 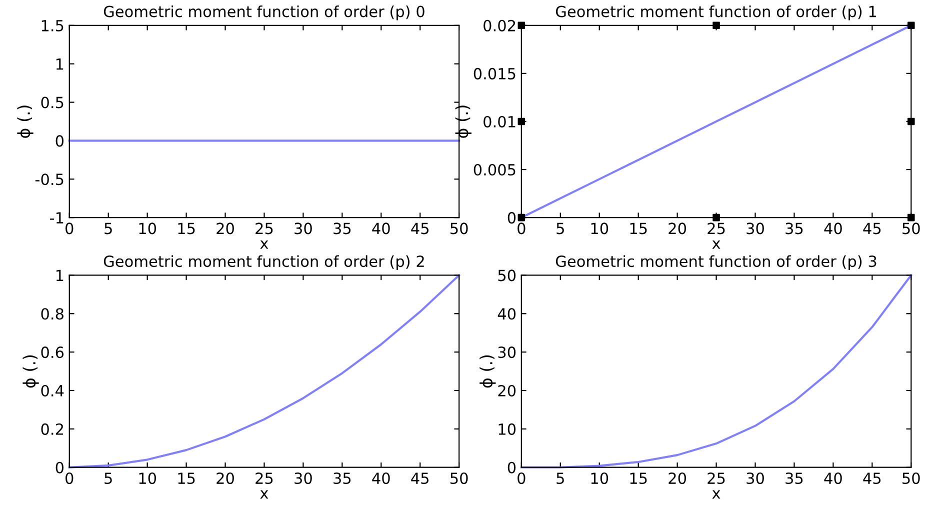 What do you see at coordinates (52, 352) in the screenshot?
I see `y-tick-label: 0.6` at bounding box center [52, 352].